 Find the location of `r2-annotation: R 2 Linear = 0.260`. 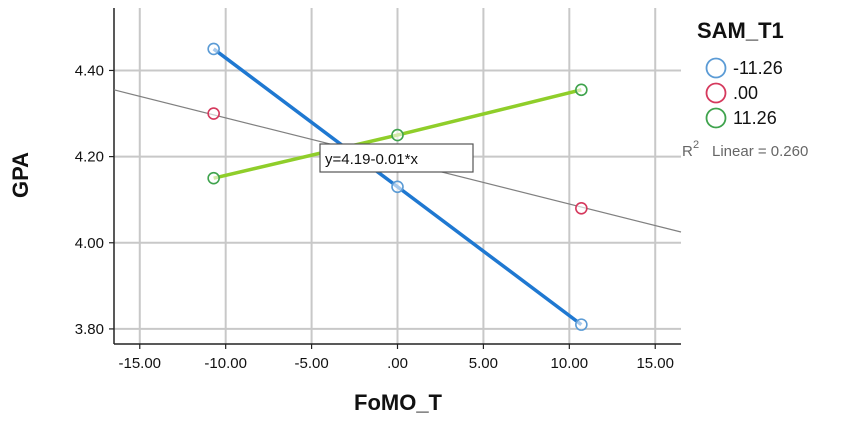

r2-annotation: R 2 Linear = 0.260 is located at coordinates (745, 149).